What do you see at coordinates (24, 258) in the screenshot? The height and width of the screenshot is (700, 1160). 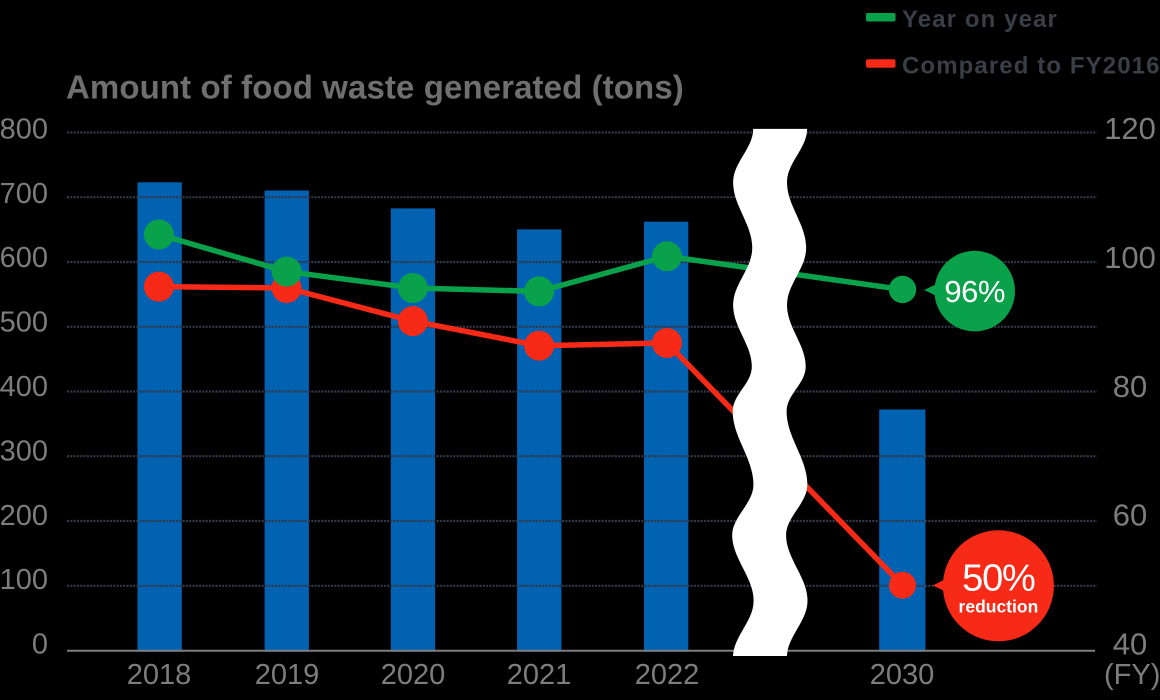 I see `svg-text: 600` at bounding box center [24, 258].